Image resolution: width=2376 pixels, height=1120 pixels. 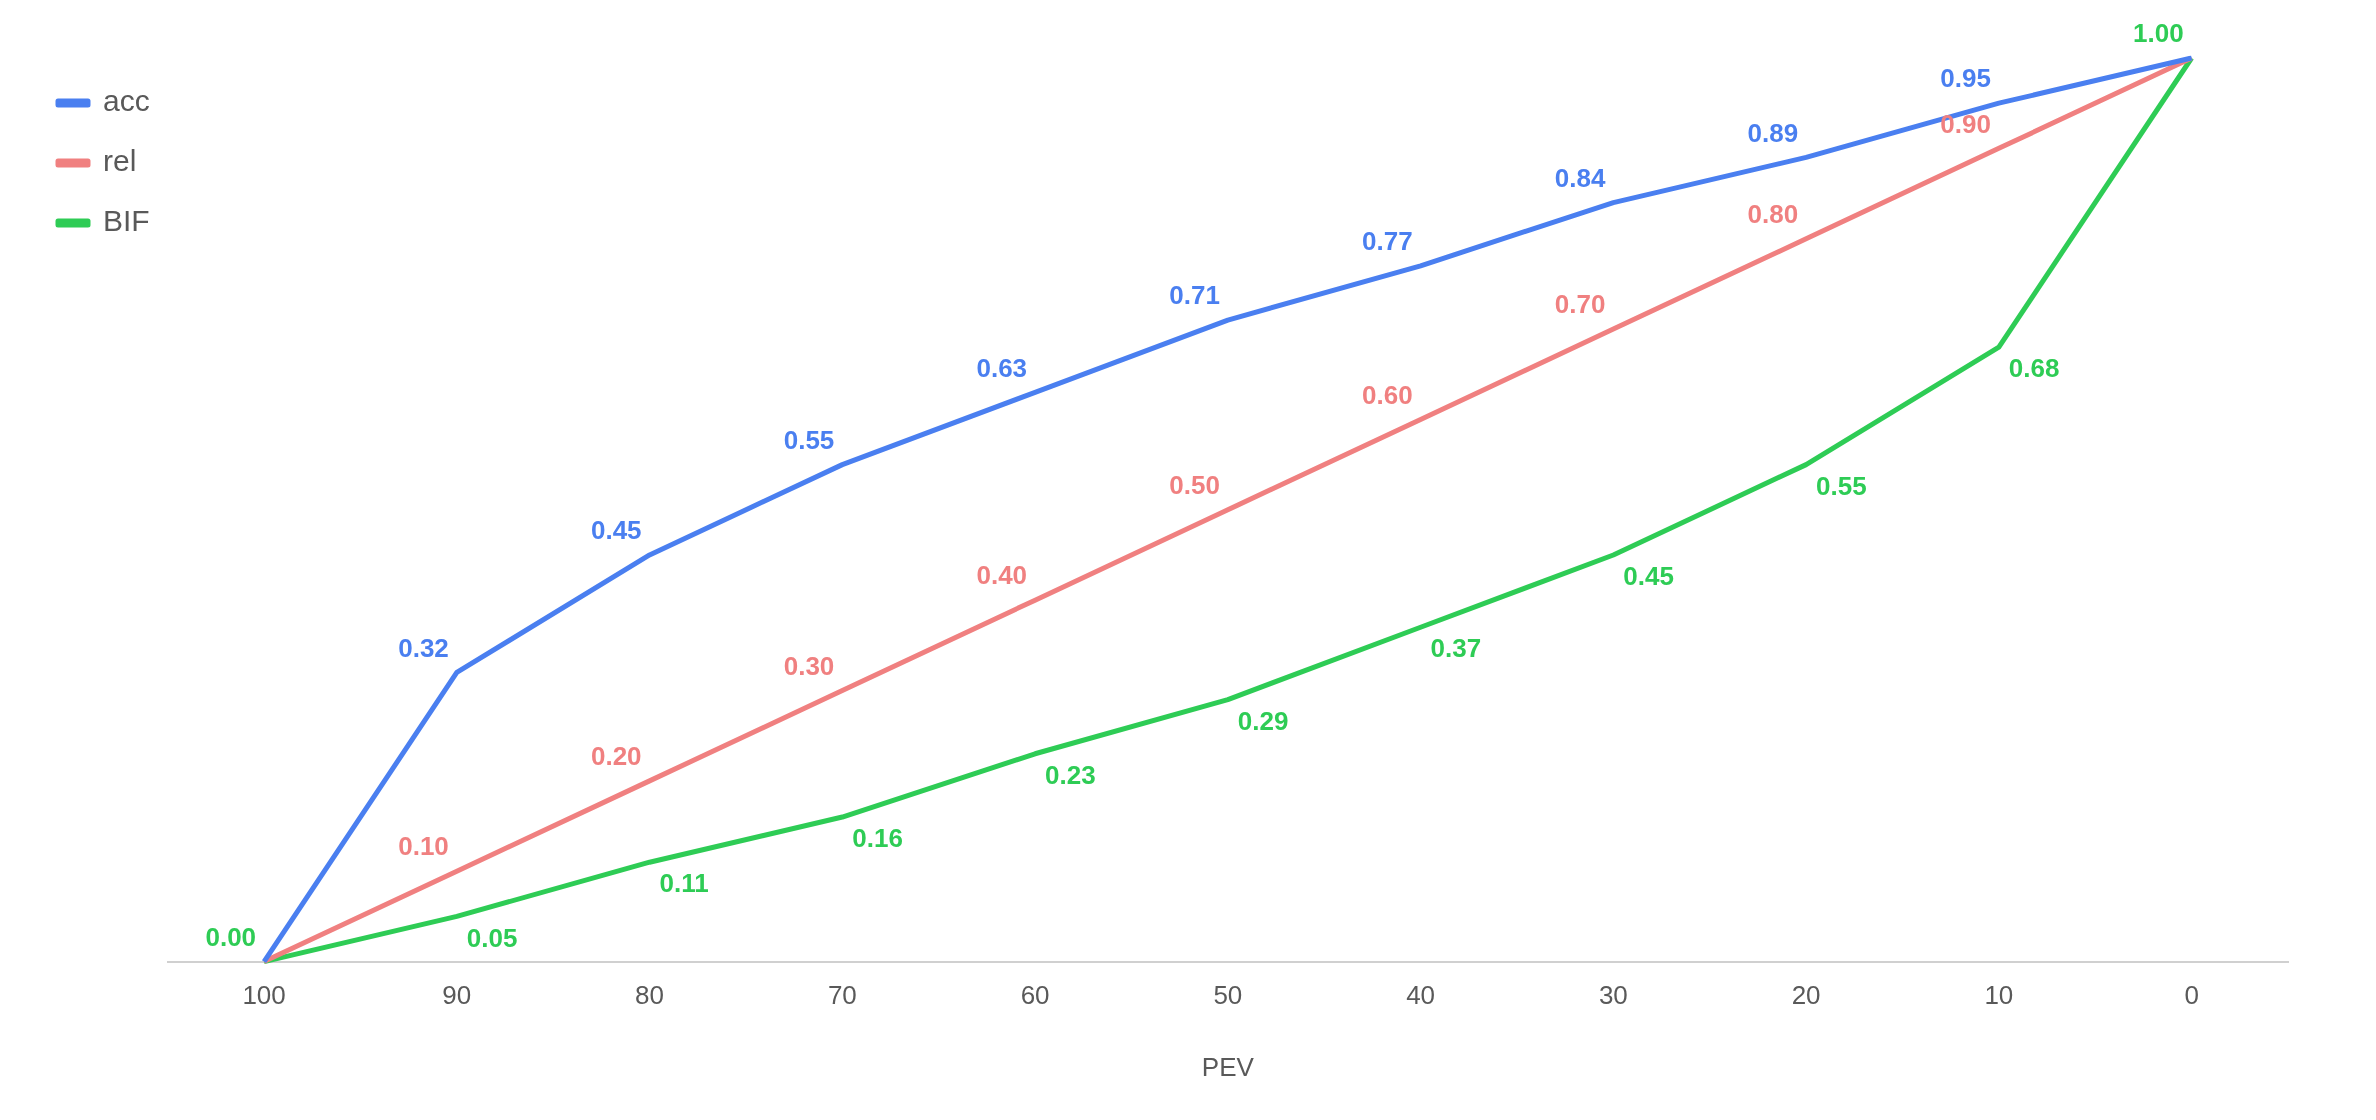 I want to click on data-label: 0.23, so click(x=1070, y=774).